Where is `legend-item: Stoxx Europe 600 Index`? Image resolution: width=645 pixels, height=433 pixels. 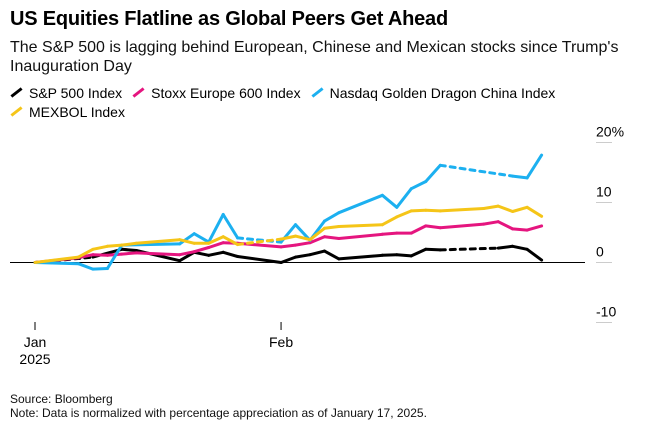
legend-item: Stoxx Europe 600 Index is located at coordinates (216, 93).